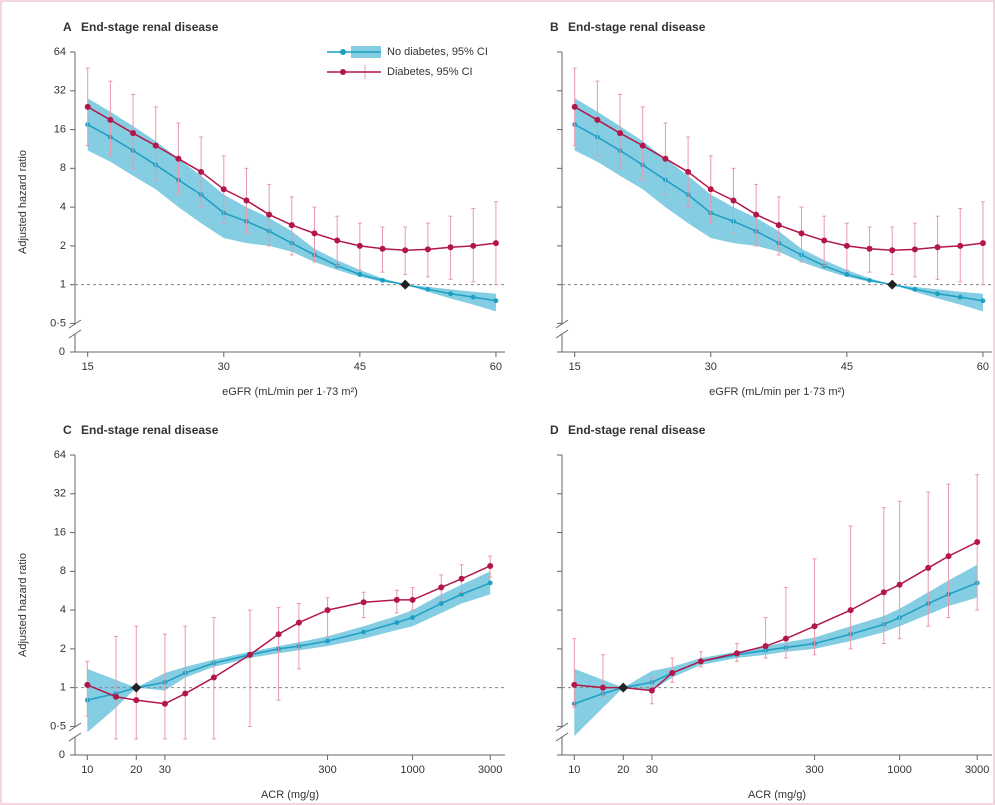 The image size is (995, 805). I want to click on x-tick-label: 300, so click(327, 770).